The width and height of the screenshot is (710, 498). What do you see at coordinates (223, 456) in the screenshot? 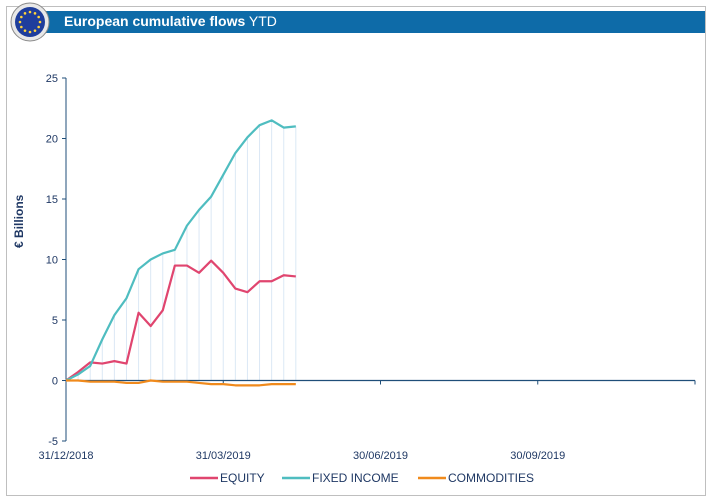
I see `x-tick-label: 31/03/2019` at bounding box center [223, 456].